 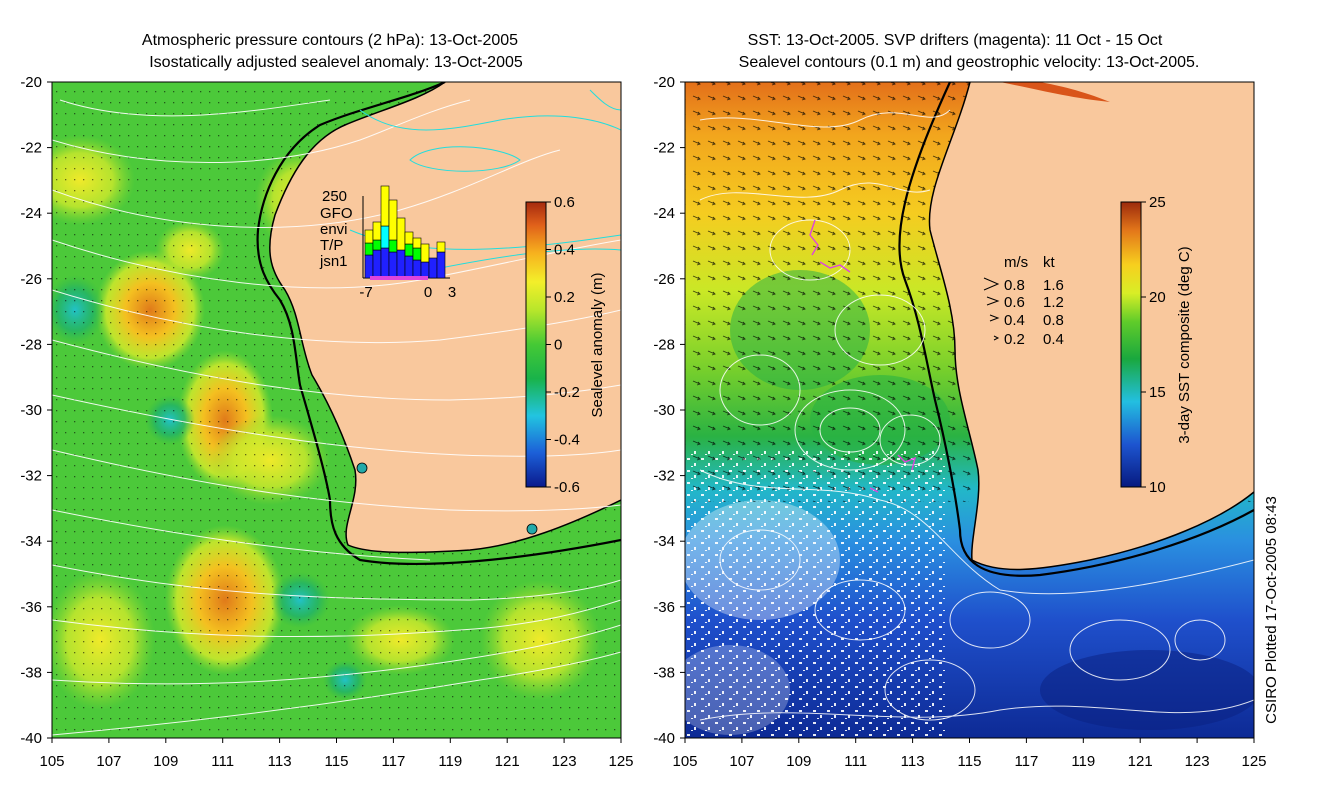 I want to click on velocity-legend-kt-1: 1.2, so click(x=1053, y=302).